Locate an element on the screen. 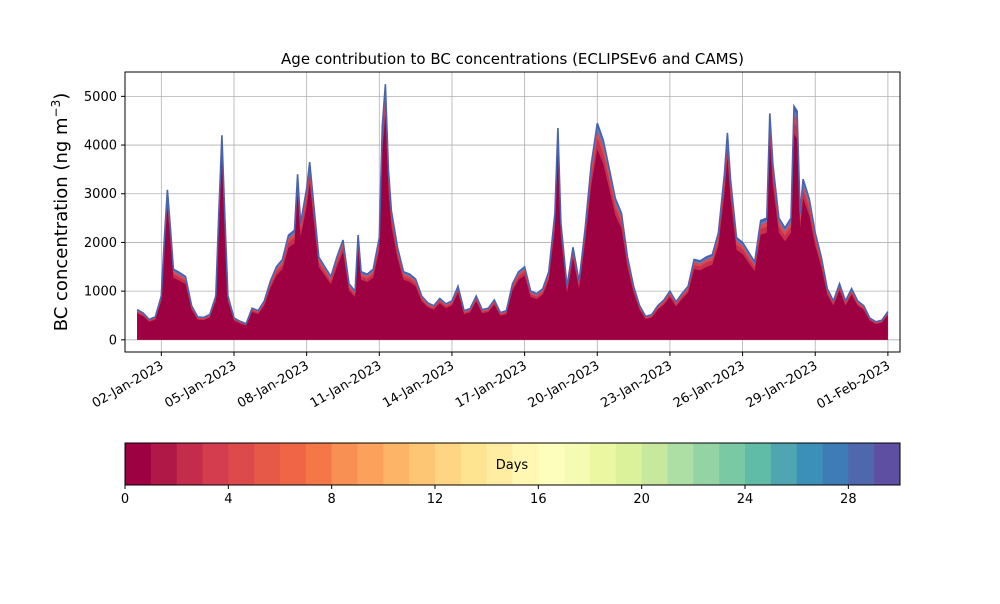 The width and height of the screenshot is (1000, 604). colorbar-tick-label: 4 is located at coordinates (228, 499).